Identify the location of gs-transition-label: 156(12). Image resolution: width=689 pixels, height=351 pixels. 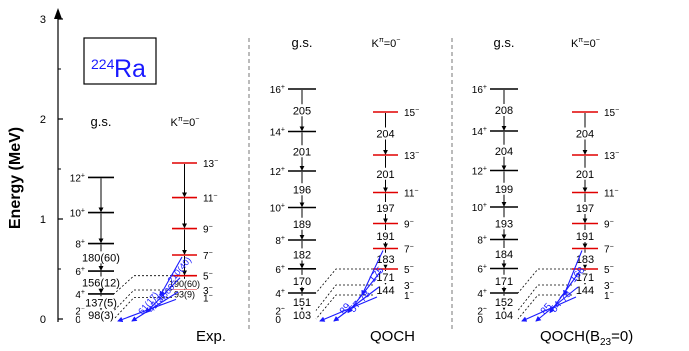
(101, 284).